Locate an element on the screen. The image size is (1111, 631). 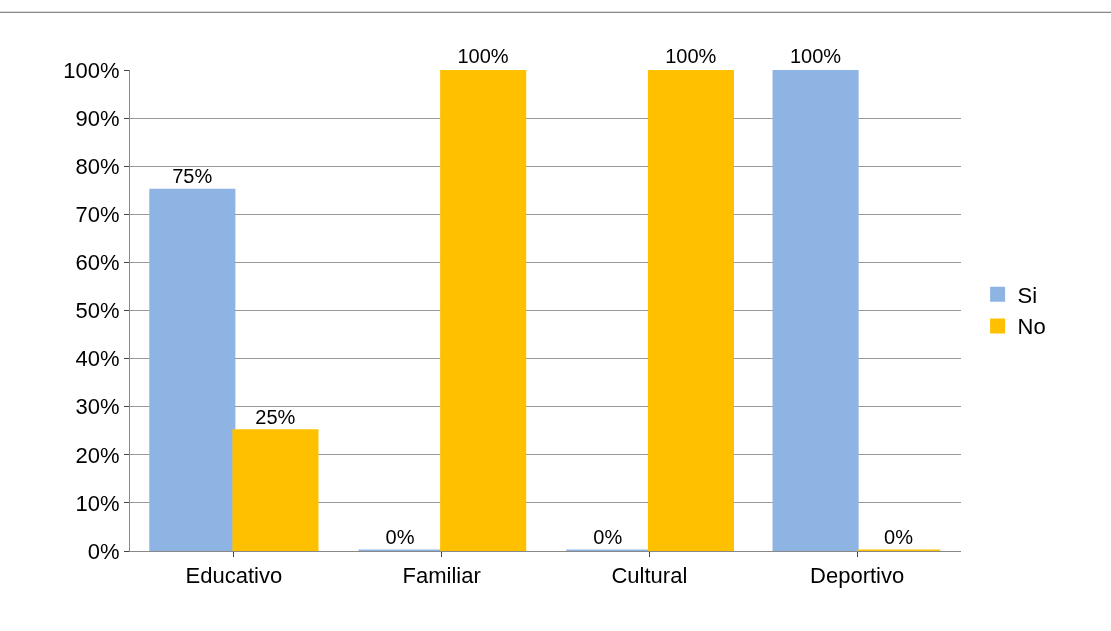
y-tick-label: 90% is located at coordinates (97, 118).